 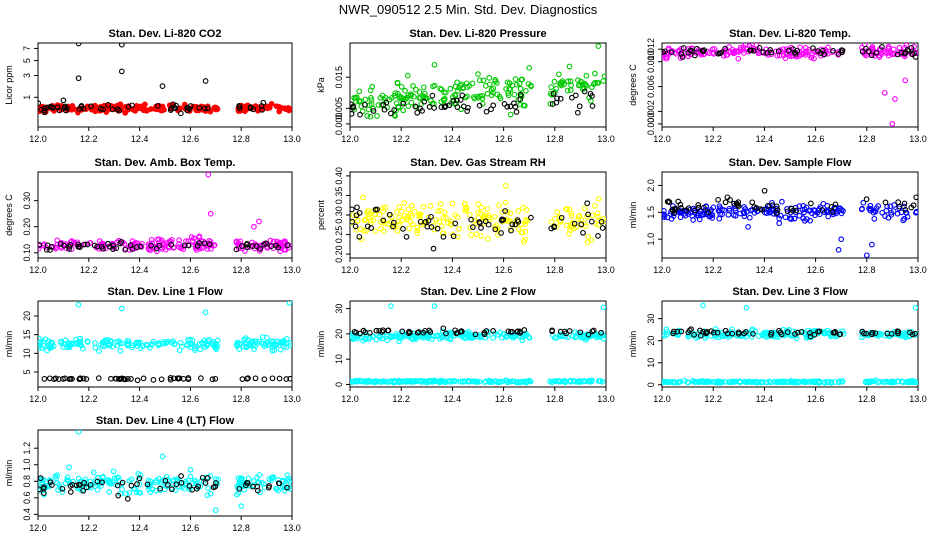 What do you see at coordinates (651, 61) in the screenshot?
I see `y-tick-label: 0.010` at bounding box center [651, 61].